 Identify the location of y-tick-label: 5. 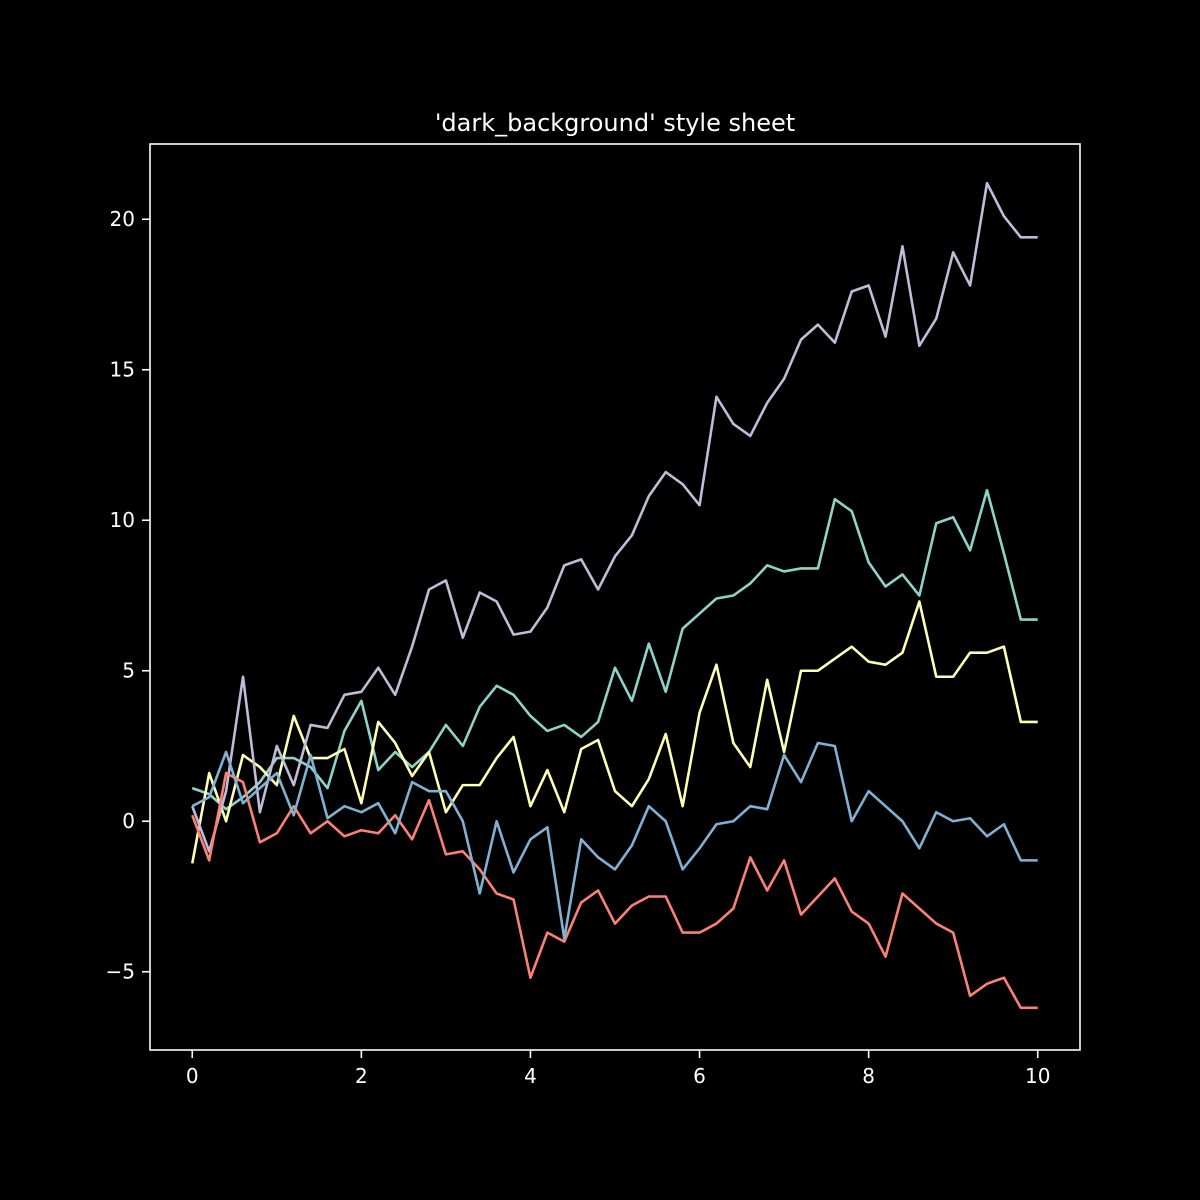
(128, 671).